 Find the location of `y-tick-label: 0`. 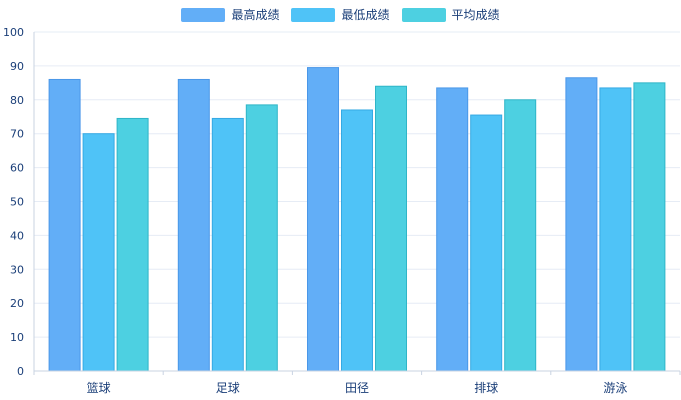

y-tick-label: 0 is located at coordinates (20, 371).